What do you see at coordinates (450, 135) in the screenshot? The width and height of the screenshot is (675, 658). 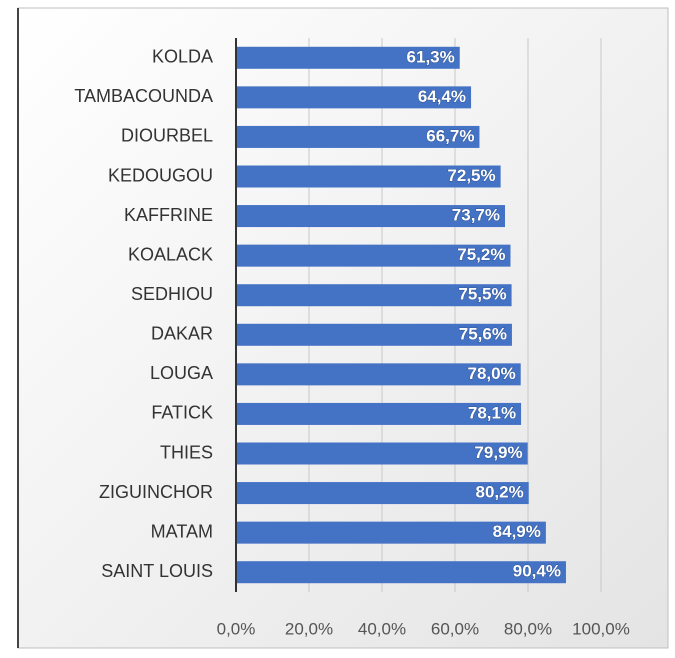 I see `value-label: 66,7%` at bounding box center [450, 135].